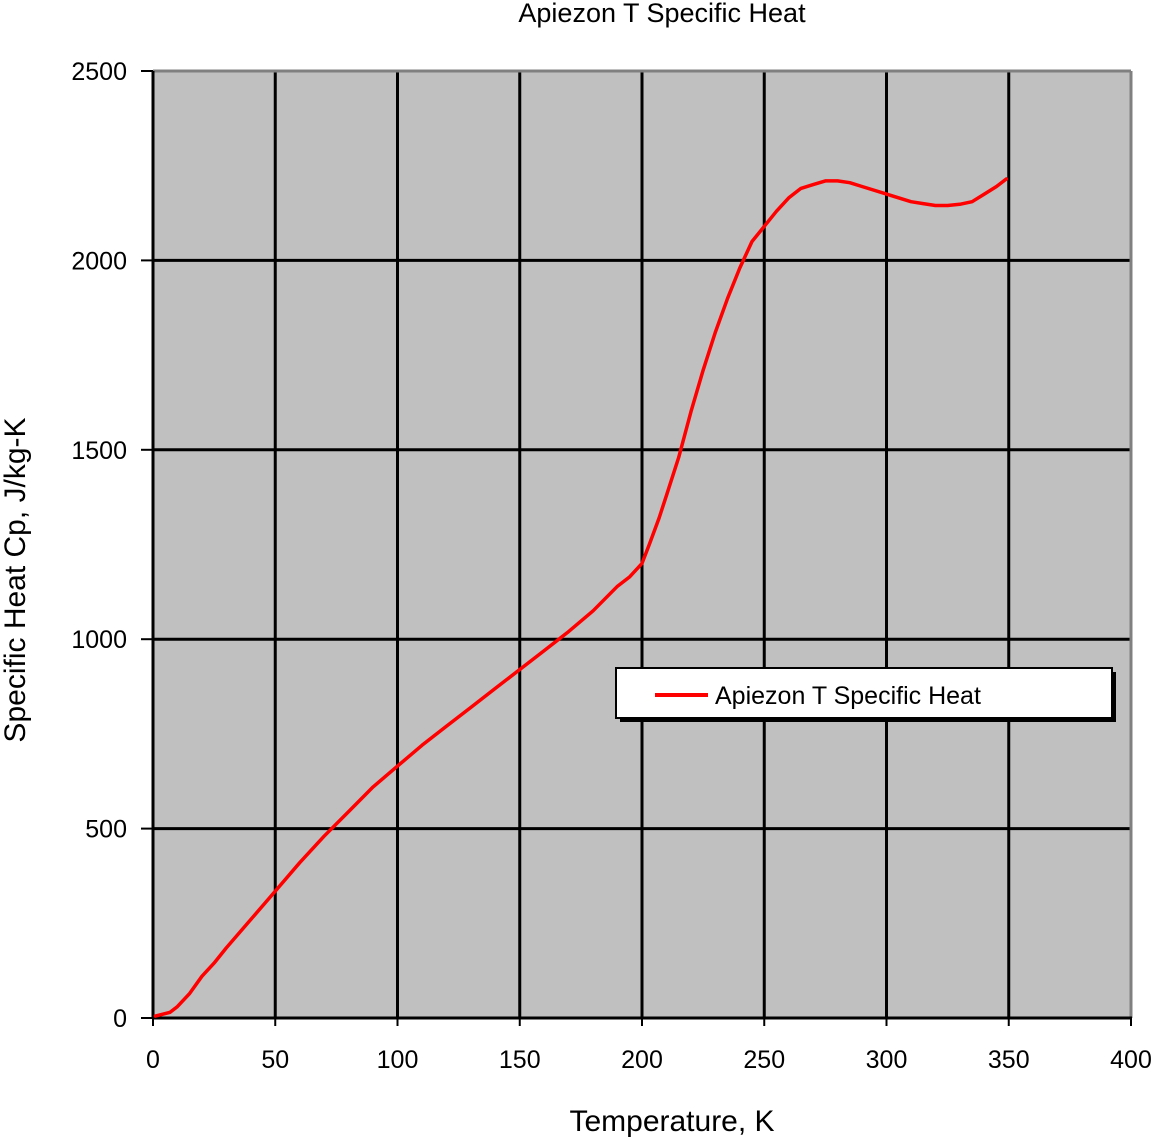 This screenshot has height=1139, width=1153. Describe the element at coordinates (398, 1060) in the screenshot. I see `x-tick-label: 100` at that location.